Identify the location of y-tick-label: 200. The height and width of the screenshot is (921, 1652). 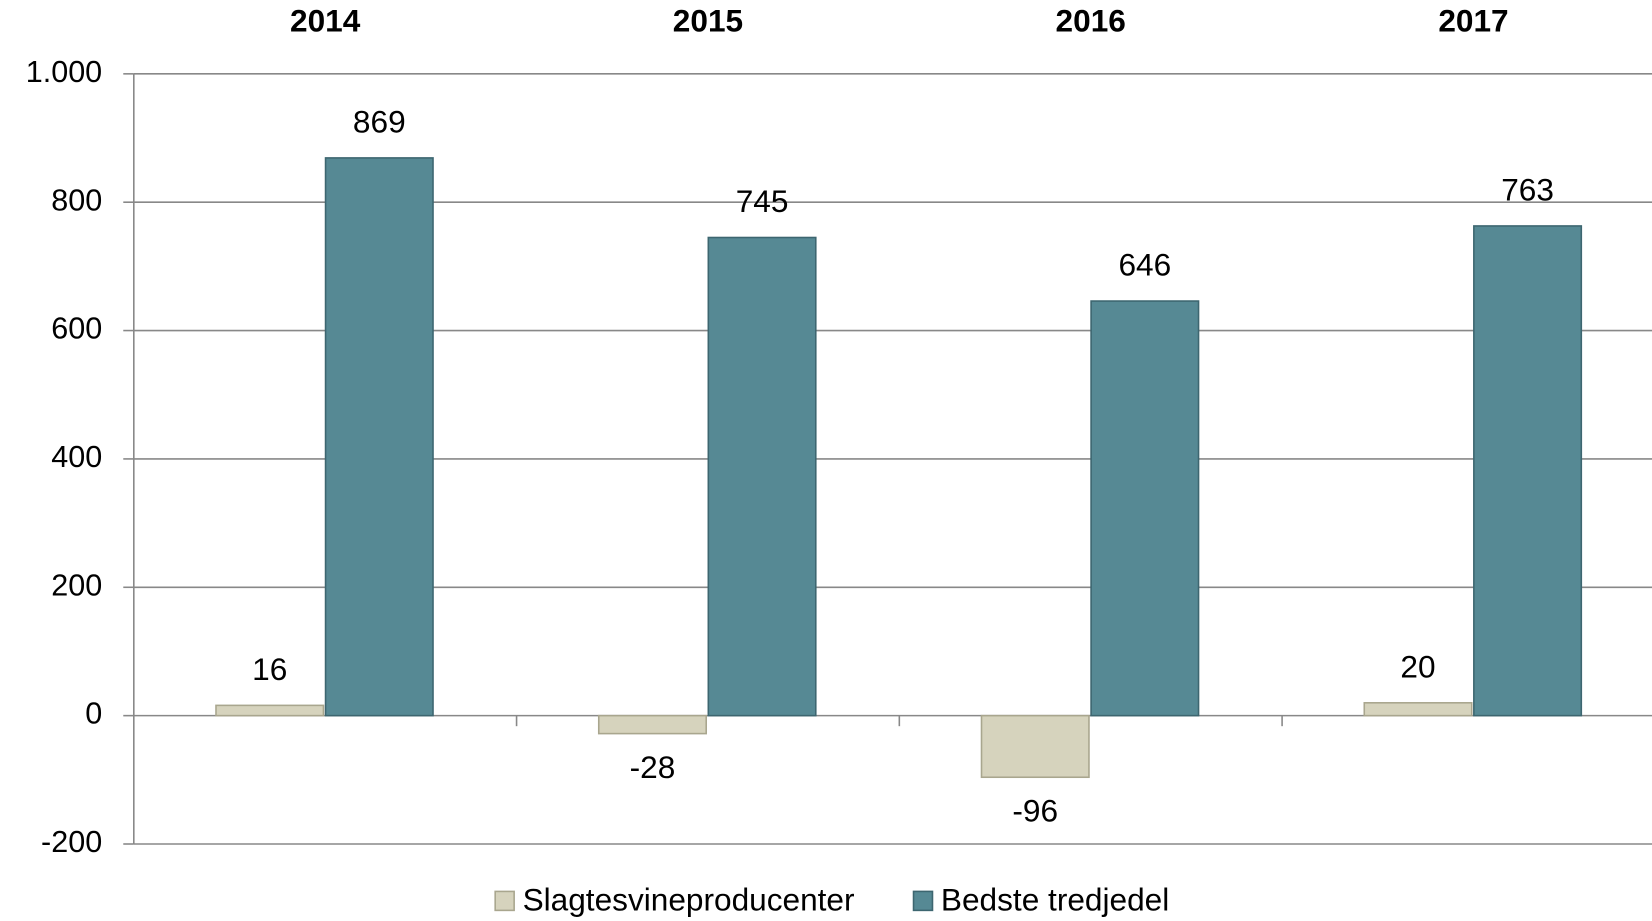
(76, 585).